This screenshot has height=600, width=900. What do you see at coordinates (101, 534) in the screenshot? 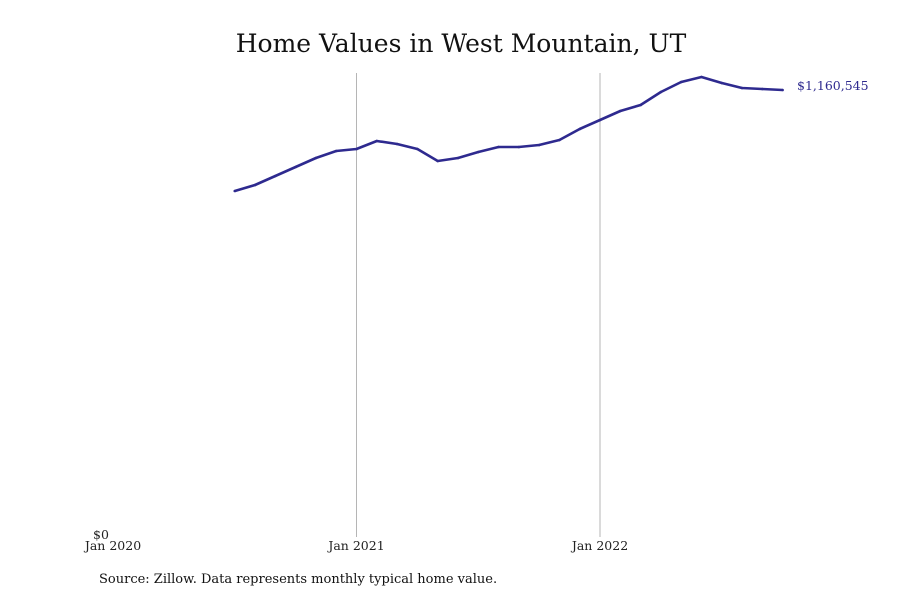
I see `y-tick-label: $0` at bounding box center [101, 534].